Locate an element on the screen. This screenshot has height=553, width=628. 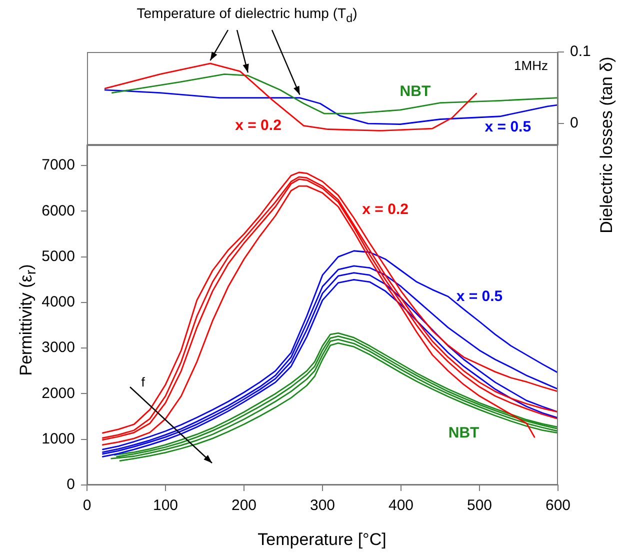
y-tick-label: 5000 is located at coordinates (58, 256).